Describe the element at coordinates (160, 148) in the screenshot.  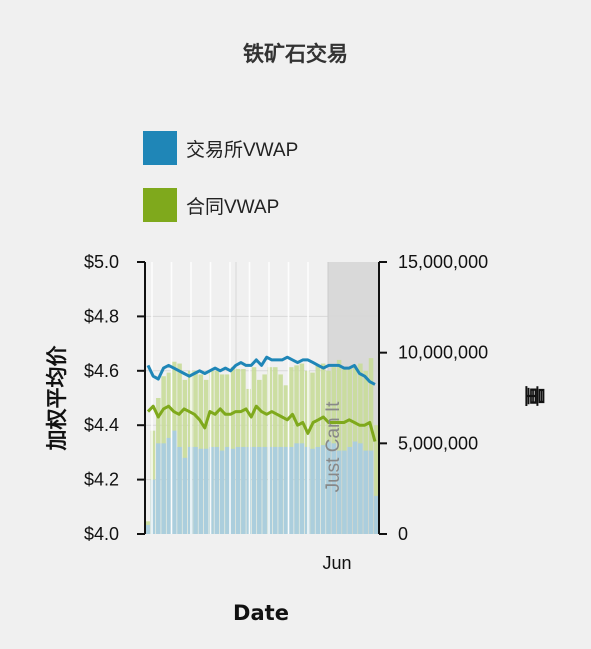
I see `legend-swatch-exchange-vwap` at that location.